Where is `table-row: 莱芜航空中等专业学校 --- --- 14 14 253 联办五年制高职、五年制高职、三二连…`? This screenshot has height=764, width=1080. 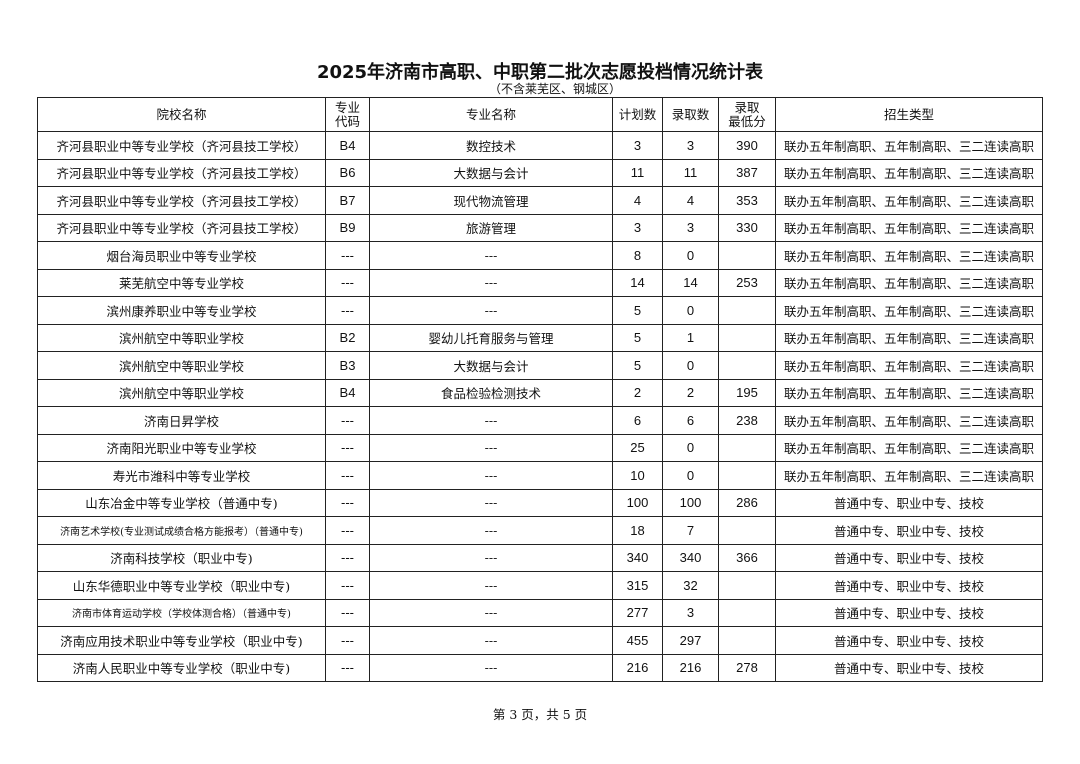 table-row: 莱芜航空中等专业学校 --- --- 14 14 253 联办五年制高职、五年制高职、三二连… is located at coordinates (540, 282).